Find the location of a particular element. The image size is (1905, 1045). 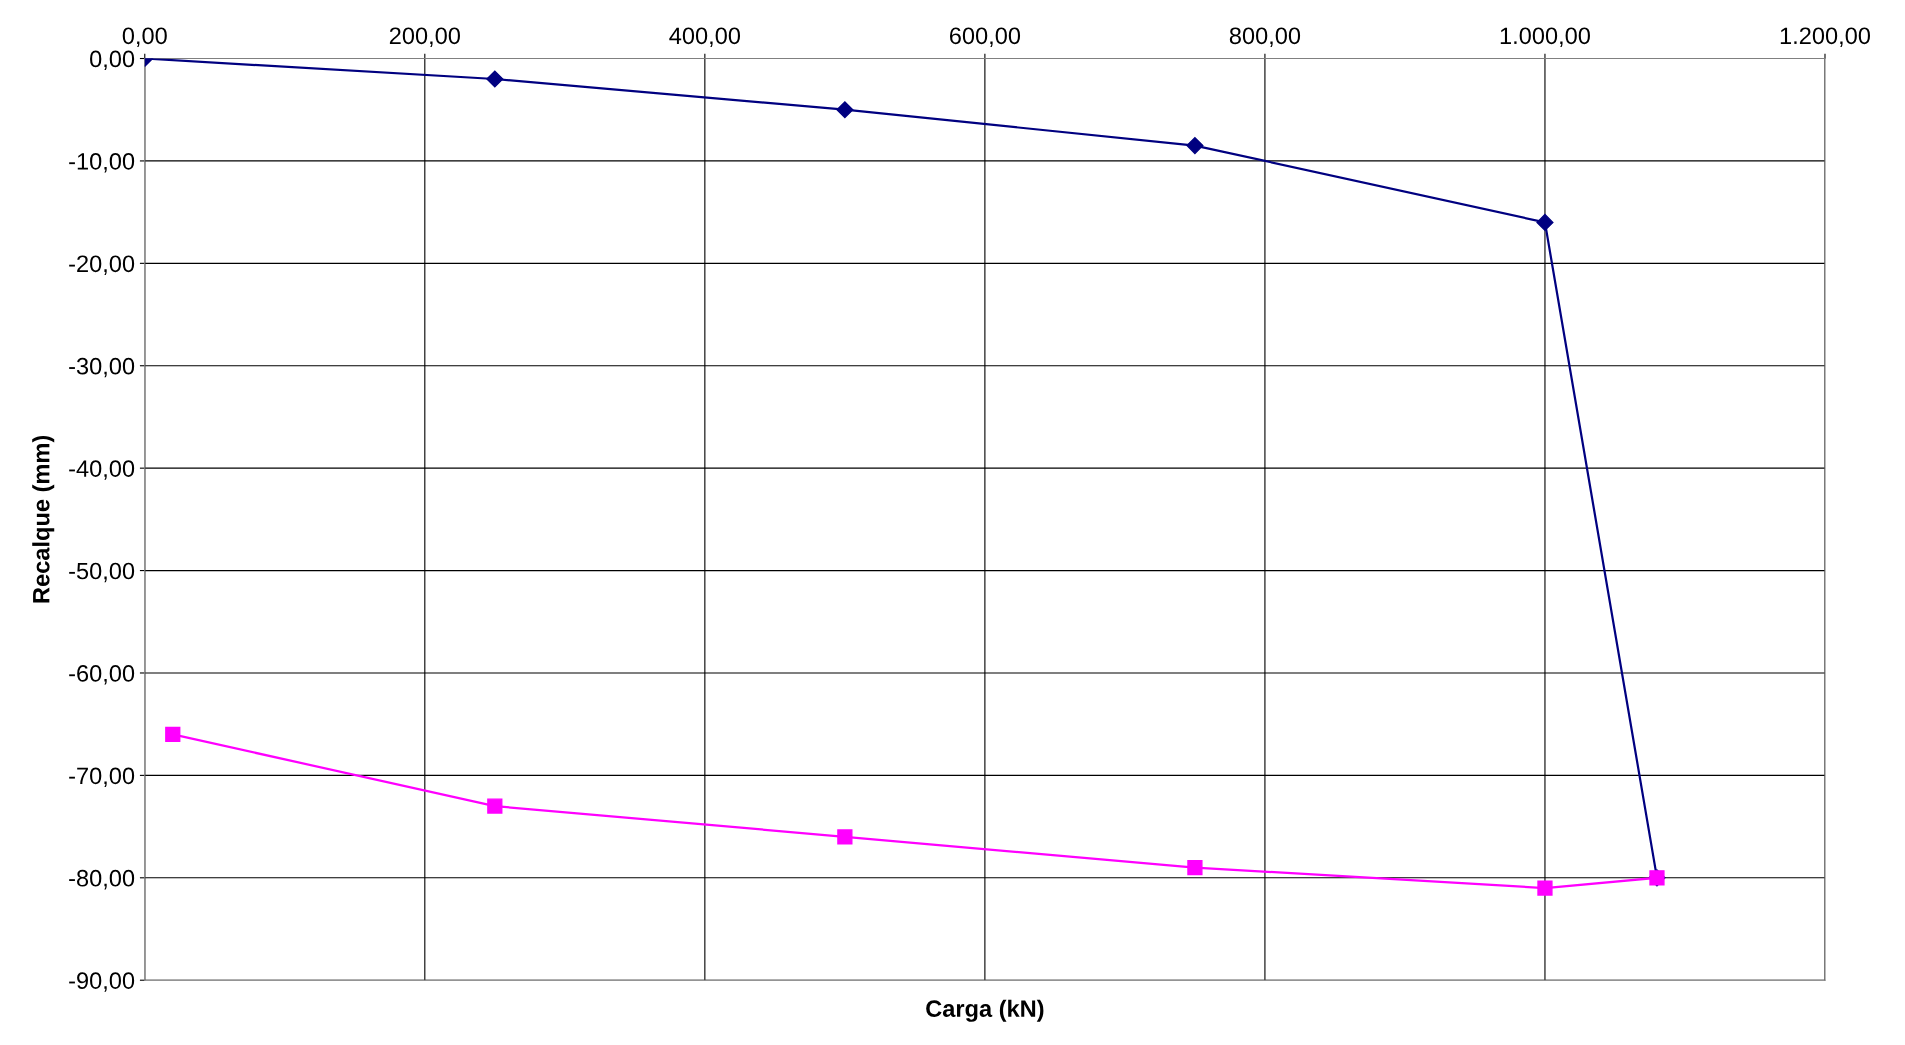

y-tick-label: -20,00 is located at coordinates (102, 265).